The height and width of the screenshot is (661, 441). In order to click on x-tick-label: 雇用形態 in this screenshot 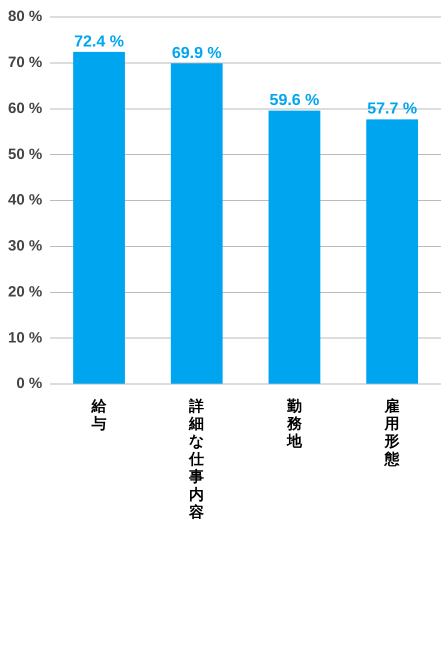, I will do `click(392, 432)`.